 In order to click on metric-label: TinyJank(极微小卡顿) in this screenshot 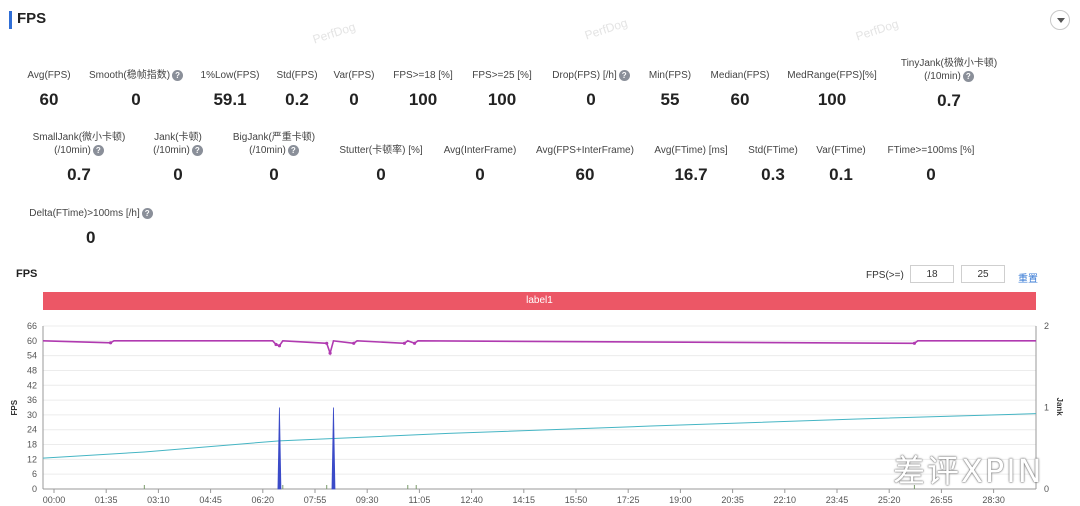, I will do `click(949, 63)`.